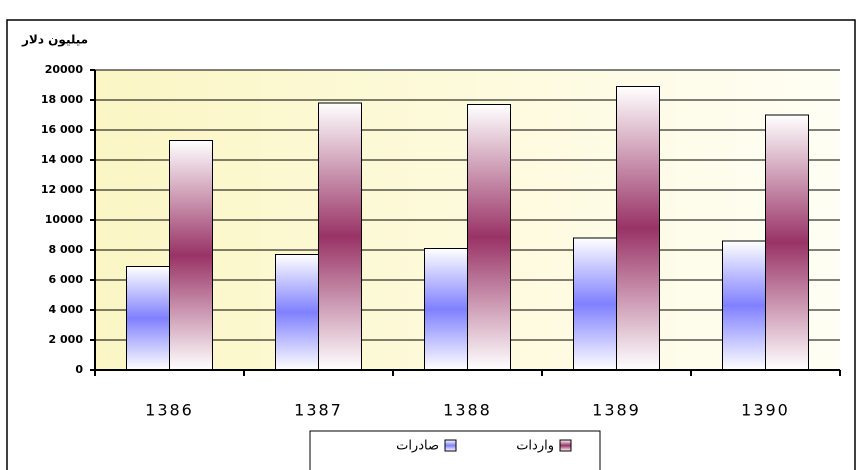 The image size is (864, 470). What do you see at coordinates (66, 279) in the screenshot?
I see `y-tick-label: 6 000` at bounding box center [66, 279].